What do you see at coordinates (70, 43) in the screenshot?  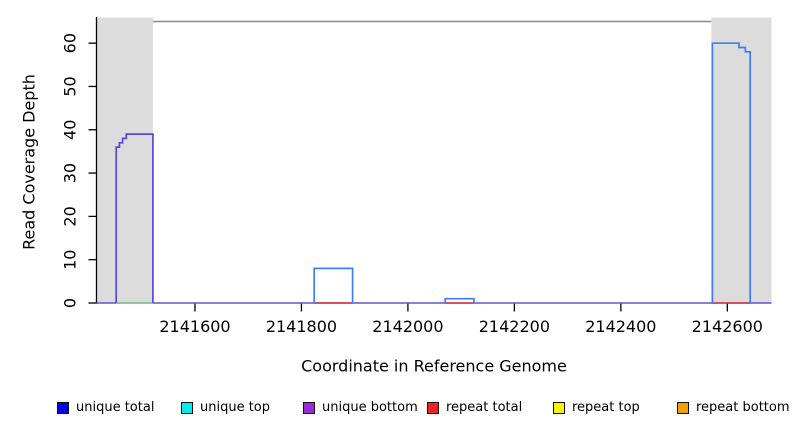 I see `y-tick-label: 60` at bounding box center [70, 43].